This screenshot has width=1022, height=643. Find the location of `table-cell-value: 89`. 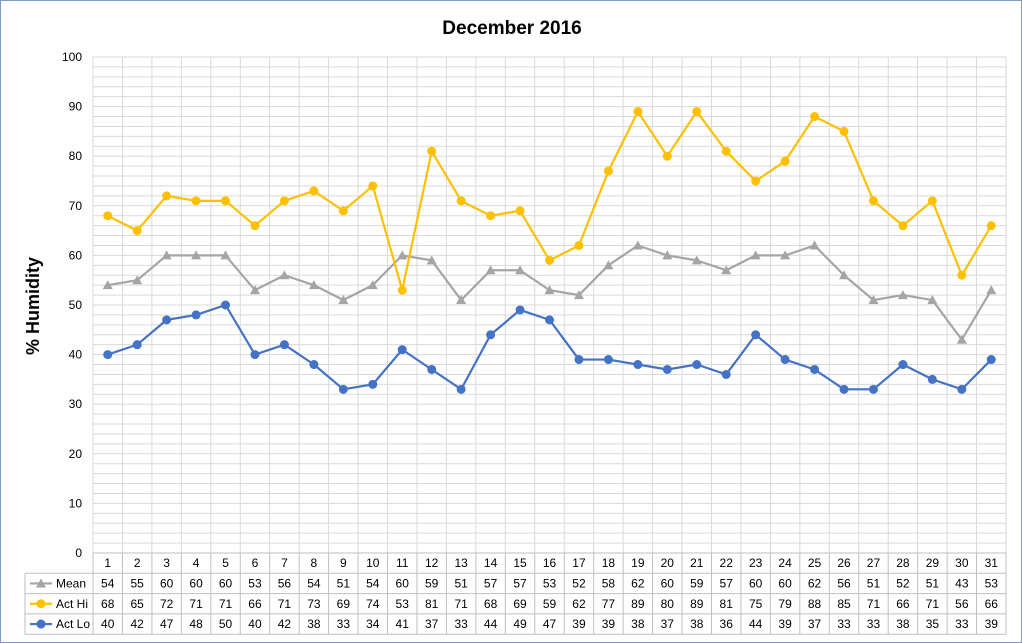

table-cell-value: 89 is located at coordinates (697, 604).